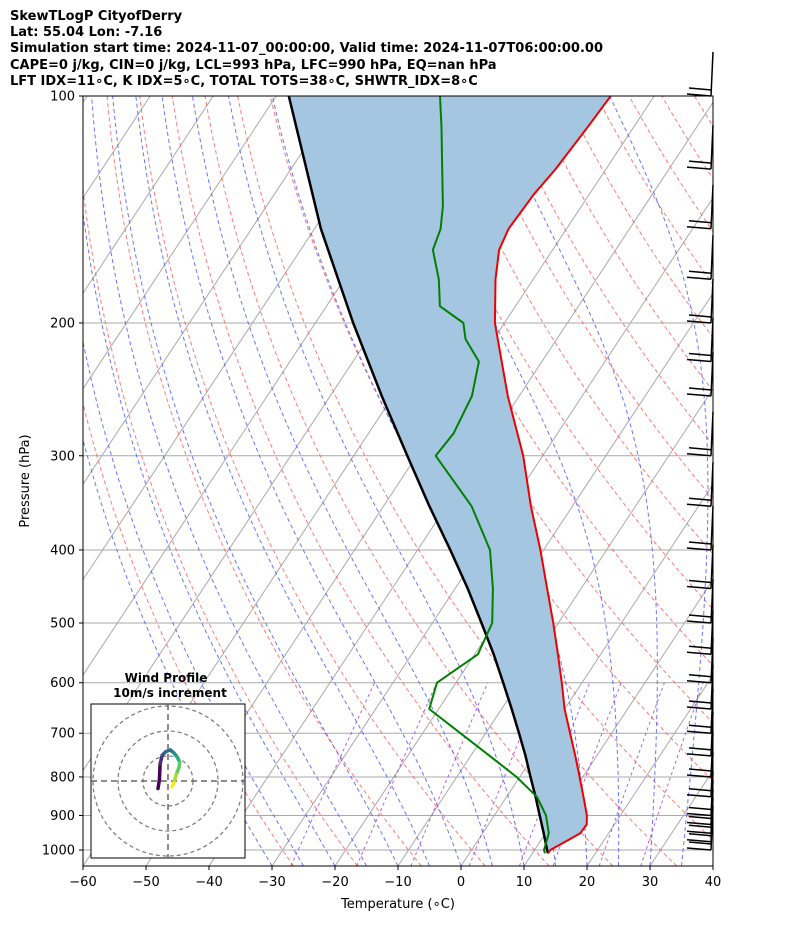 The height and width of the screenshot is (937, 794). Describe the element at coordinates (461, 882) in the screenshot. I see `x-tick-label: 0` at that location.